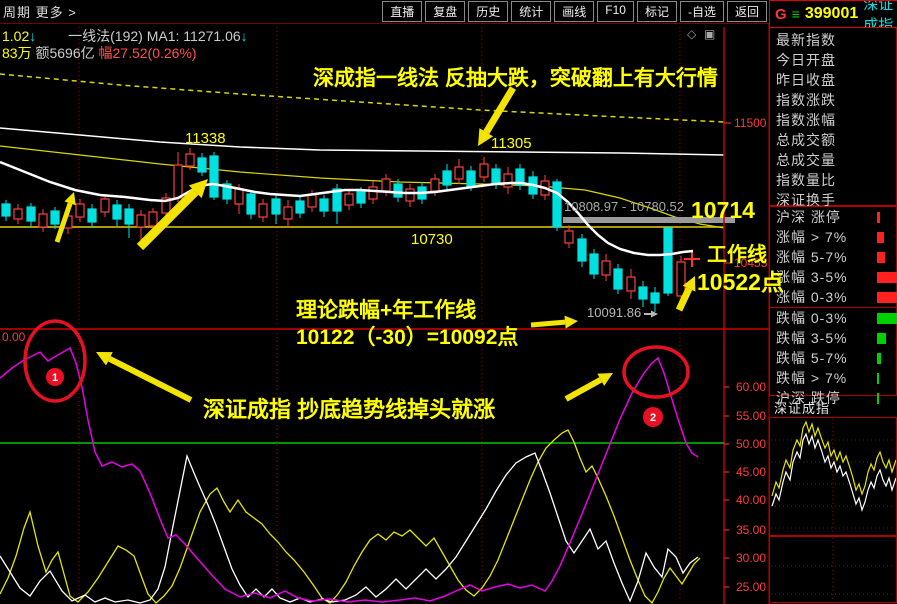 The image size is (897, 604). I want to click on sidebar-row: 指数涨幅, so click(833, 120).